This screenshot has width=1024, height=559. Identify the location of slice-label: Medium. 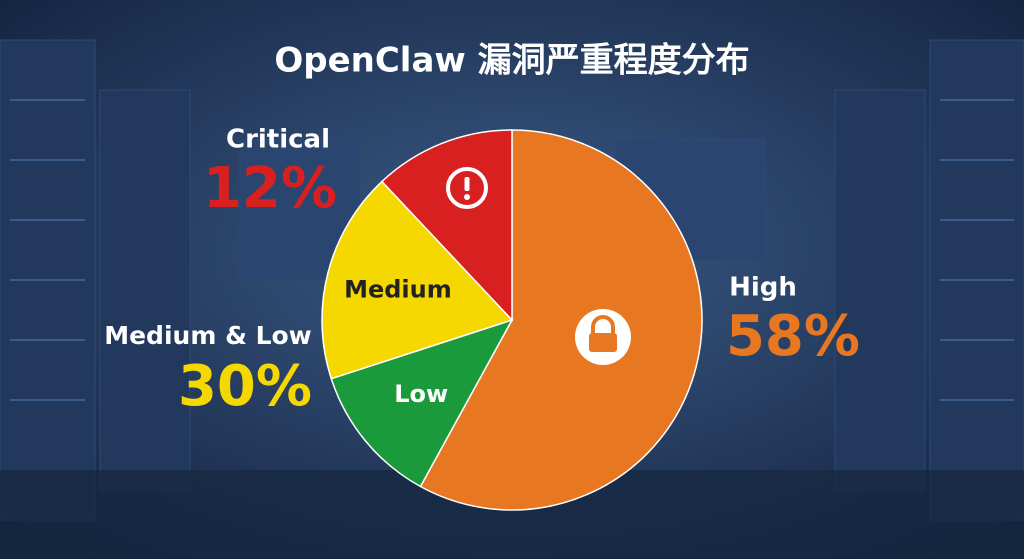
(398, 290).